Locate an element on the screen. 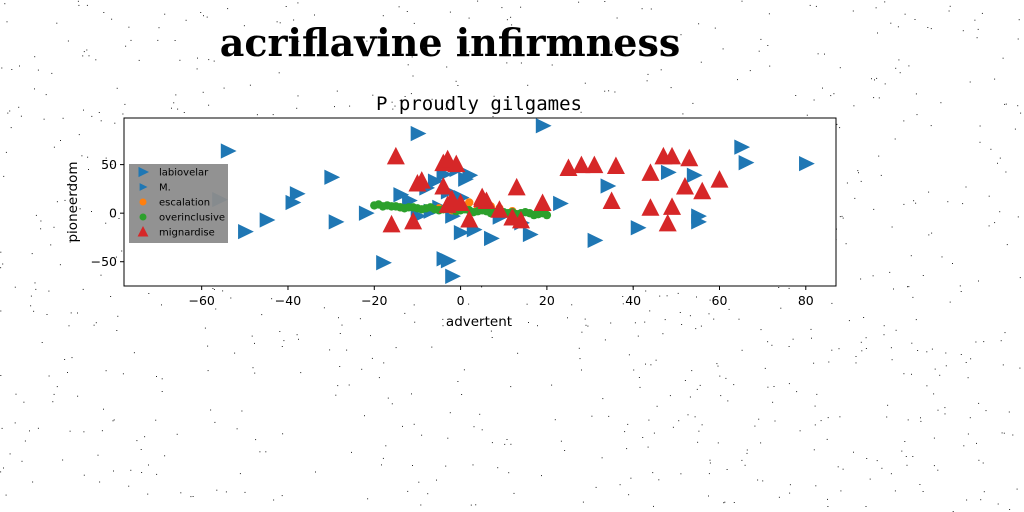 The height and width of the screenshot is (512, 1024). legend-marker is located at coordinates (143, 231).